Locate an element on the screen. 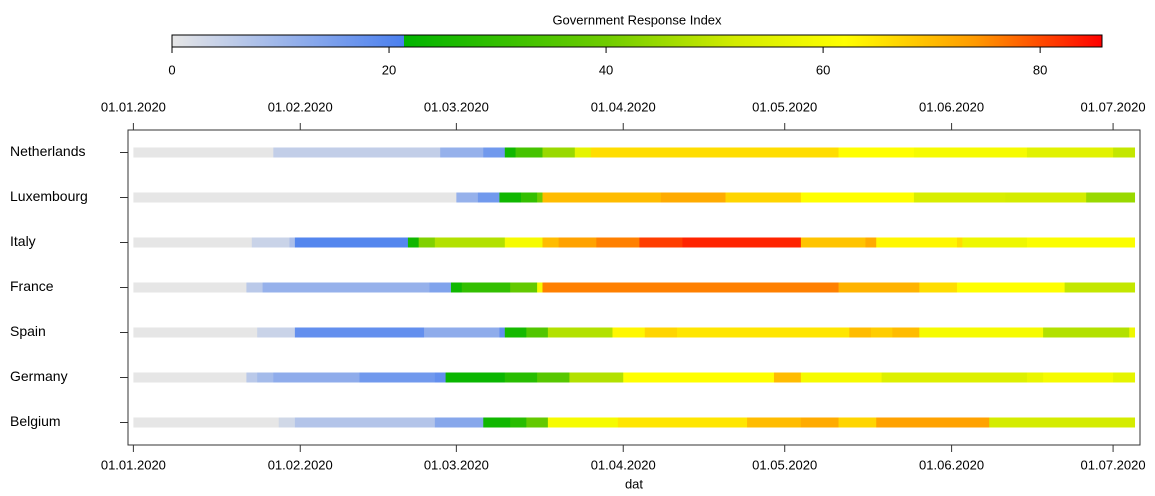 This screenshot has height=496, width=1155. y-tick-label: Italy is located at coordinates (23, 241).